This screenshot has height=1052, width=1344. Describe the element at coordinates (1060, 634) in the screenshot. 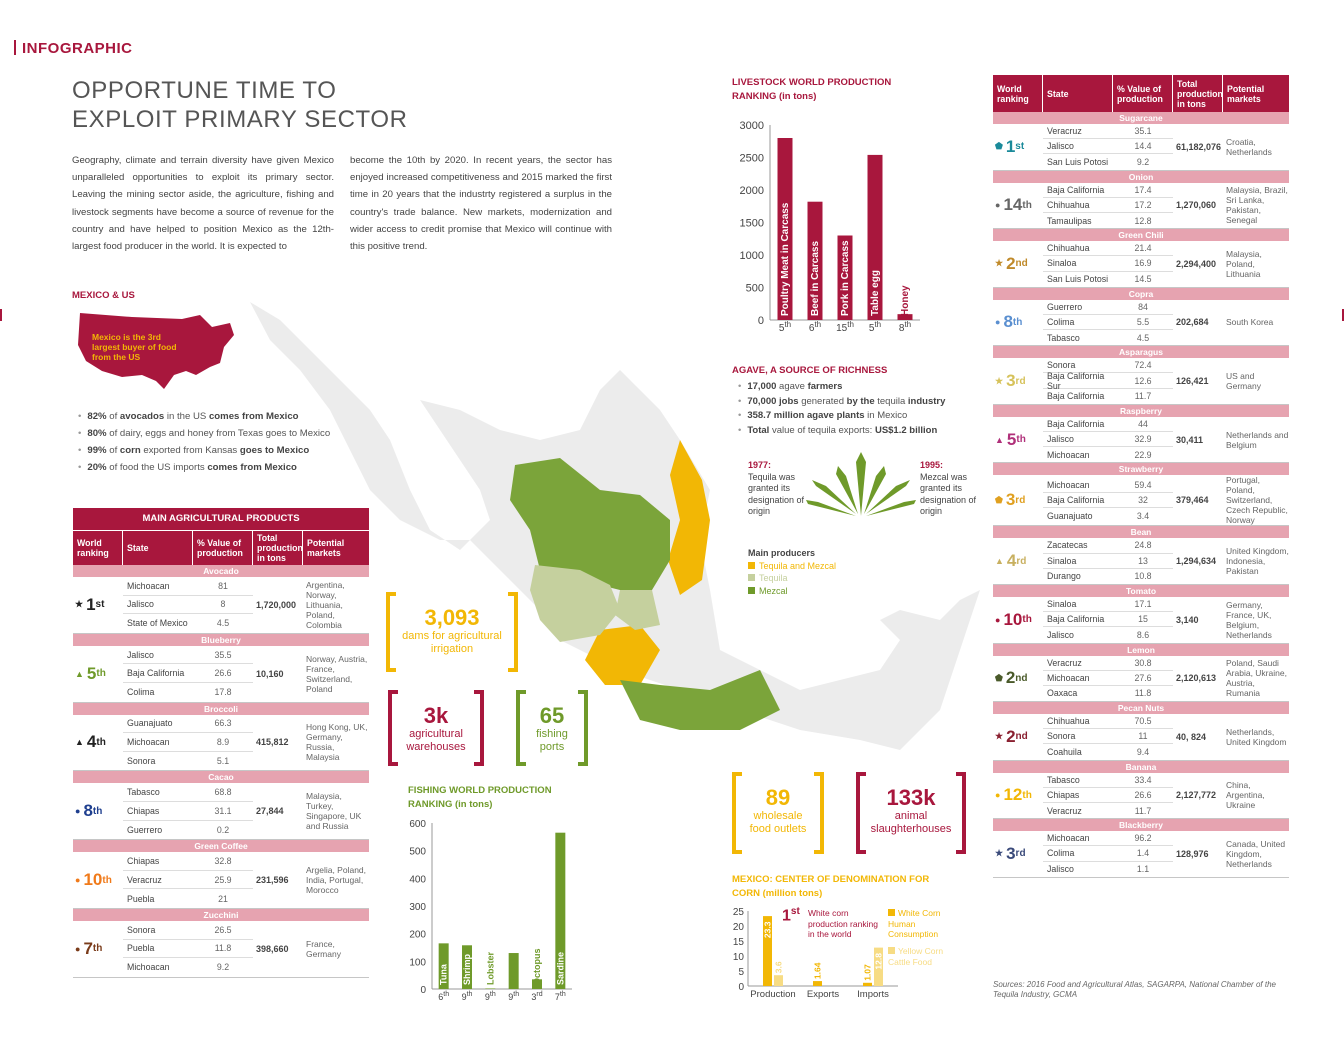

I see `state-name: Jalisco` at that location.